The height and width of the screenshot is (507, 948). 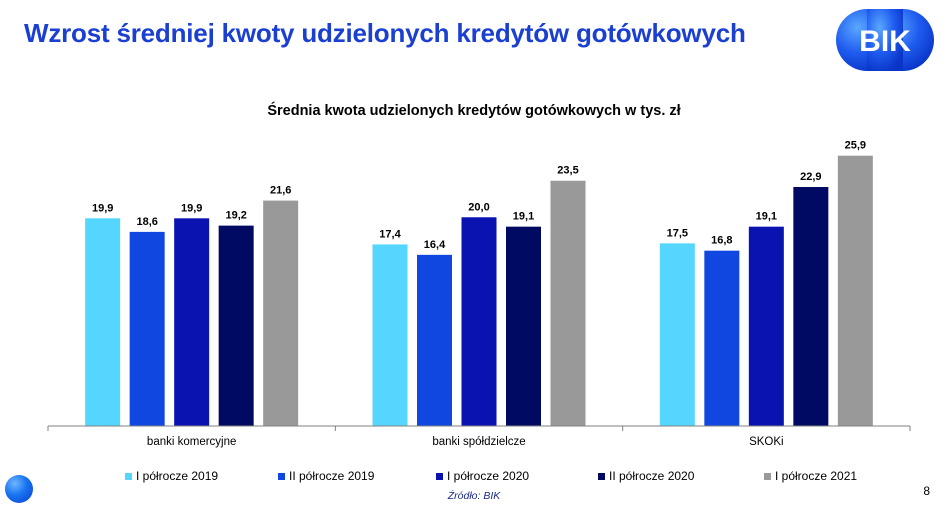 I want to click on data-label-1-2: 17,4, so click(x=390, y=234).